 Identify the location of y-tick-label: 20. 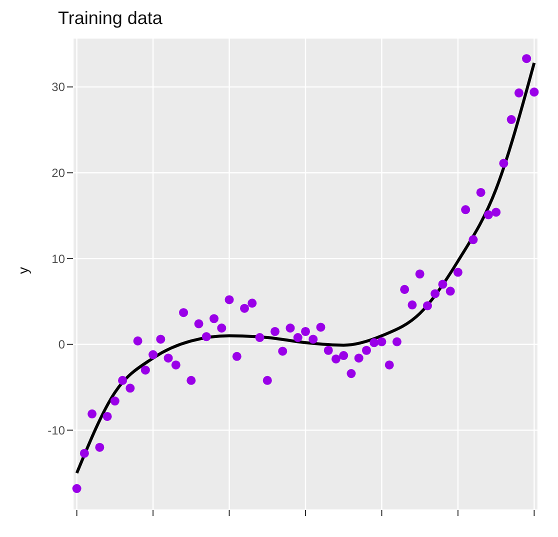
(59, 173).